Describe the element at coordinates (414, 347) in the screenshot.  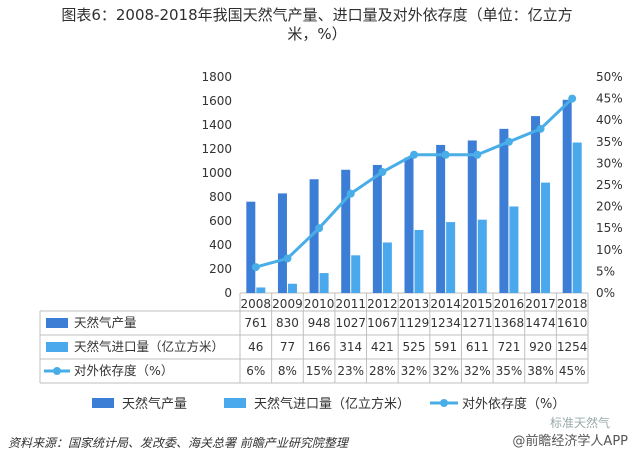
I see `table-cell: 525` at that location.